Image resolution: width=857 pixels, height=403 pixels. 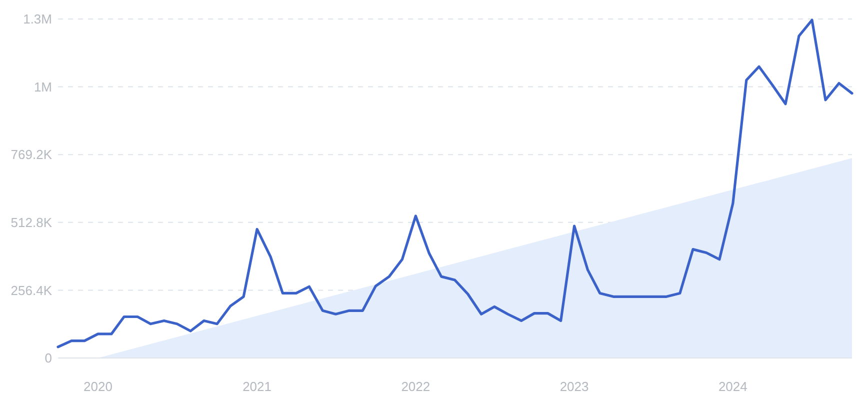 I want to click on x-tick-label: 2021, so click(x=257, y=386).